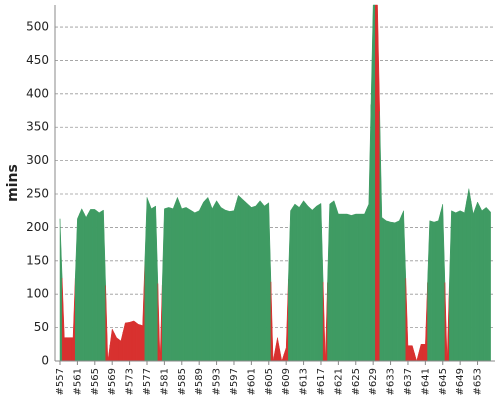 This screenshot has width=500, height=400. Describe the element at coordinates (408, 381) in the screenshot. I see `x-tick-label: #637` at that location.